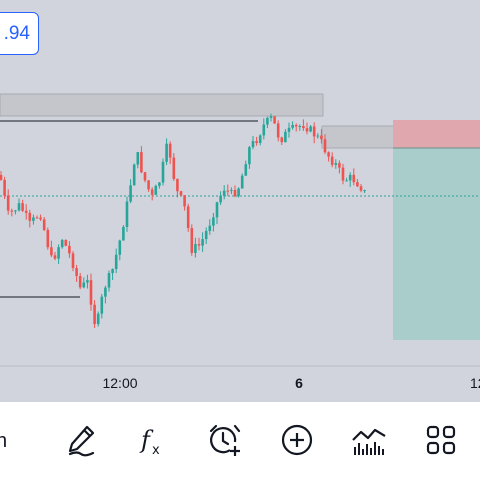  Describe the element at coordinates (162, 105) in the screenshot. I see `supply-zone-rect` at that location.